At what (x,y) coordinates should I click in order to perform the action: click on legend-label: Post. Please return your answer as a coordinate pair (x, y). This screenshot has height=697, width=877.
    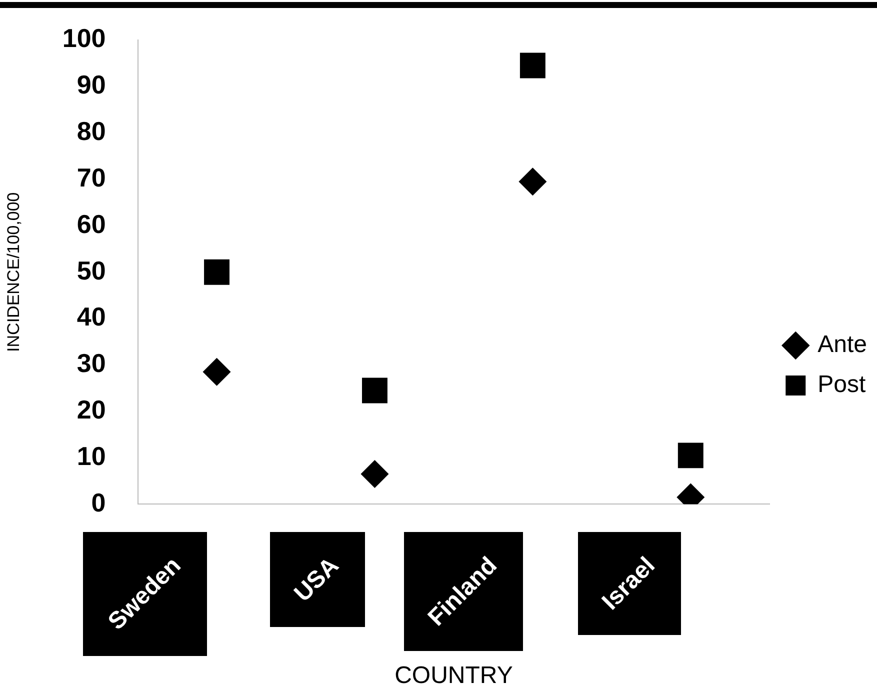
    Looking at the image, I should click on (842, 384).